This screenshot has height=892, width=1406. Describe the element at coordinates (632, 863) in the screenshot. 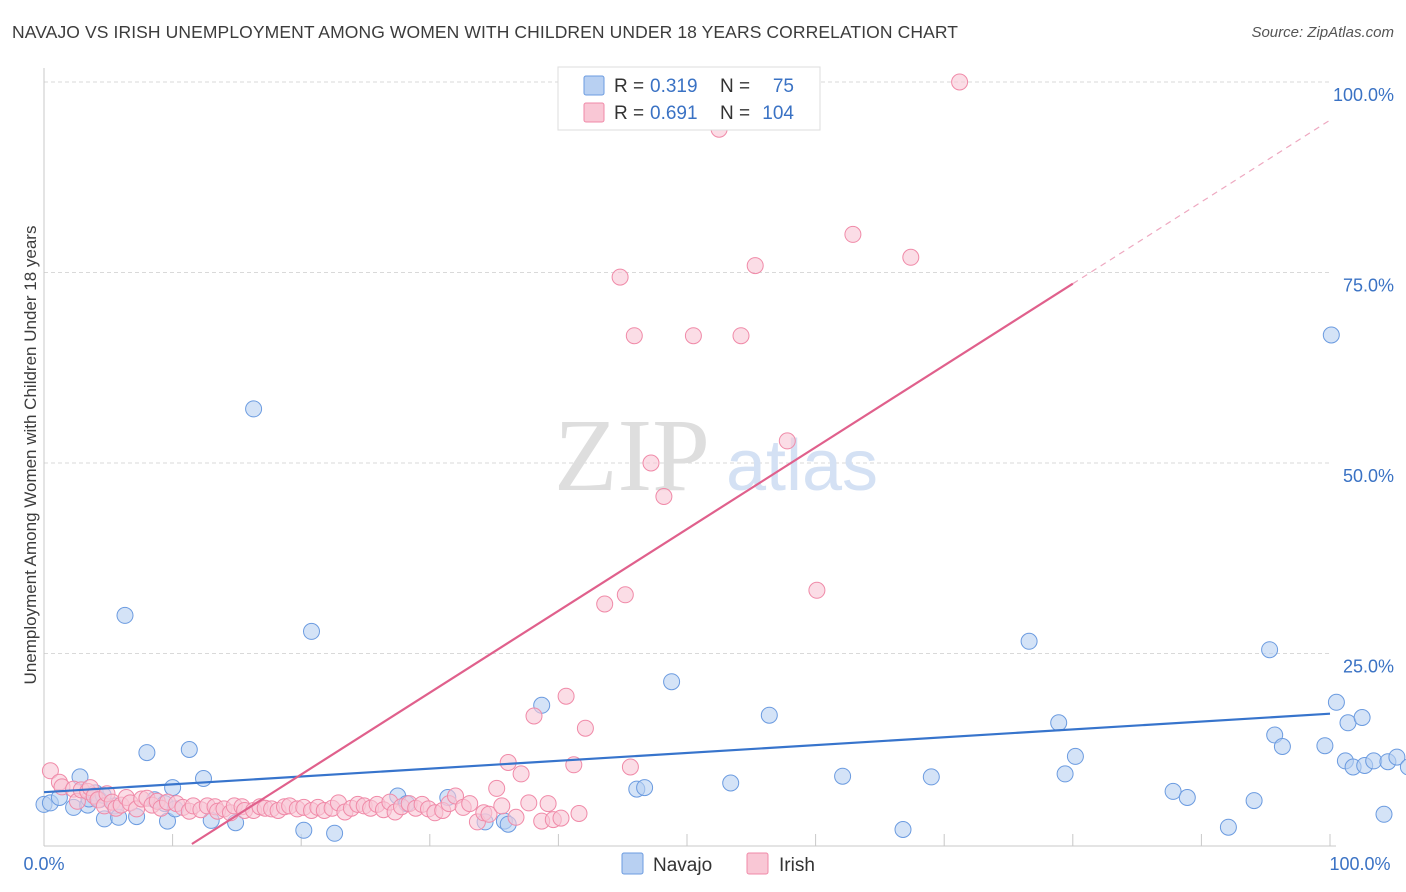

I see `legend-navajo-swatch` at that location.